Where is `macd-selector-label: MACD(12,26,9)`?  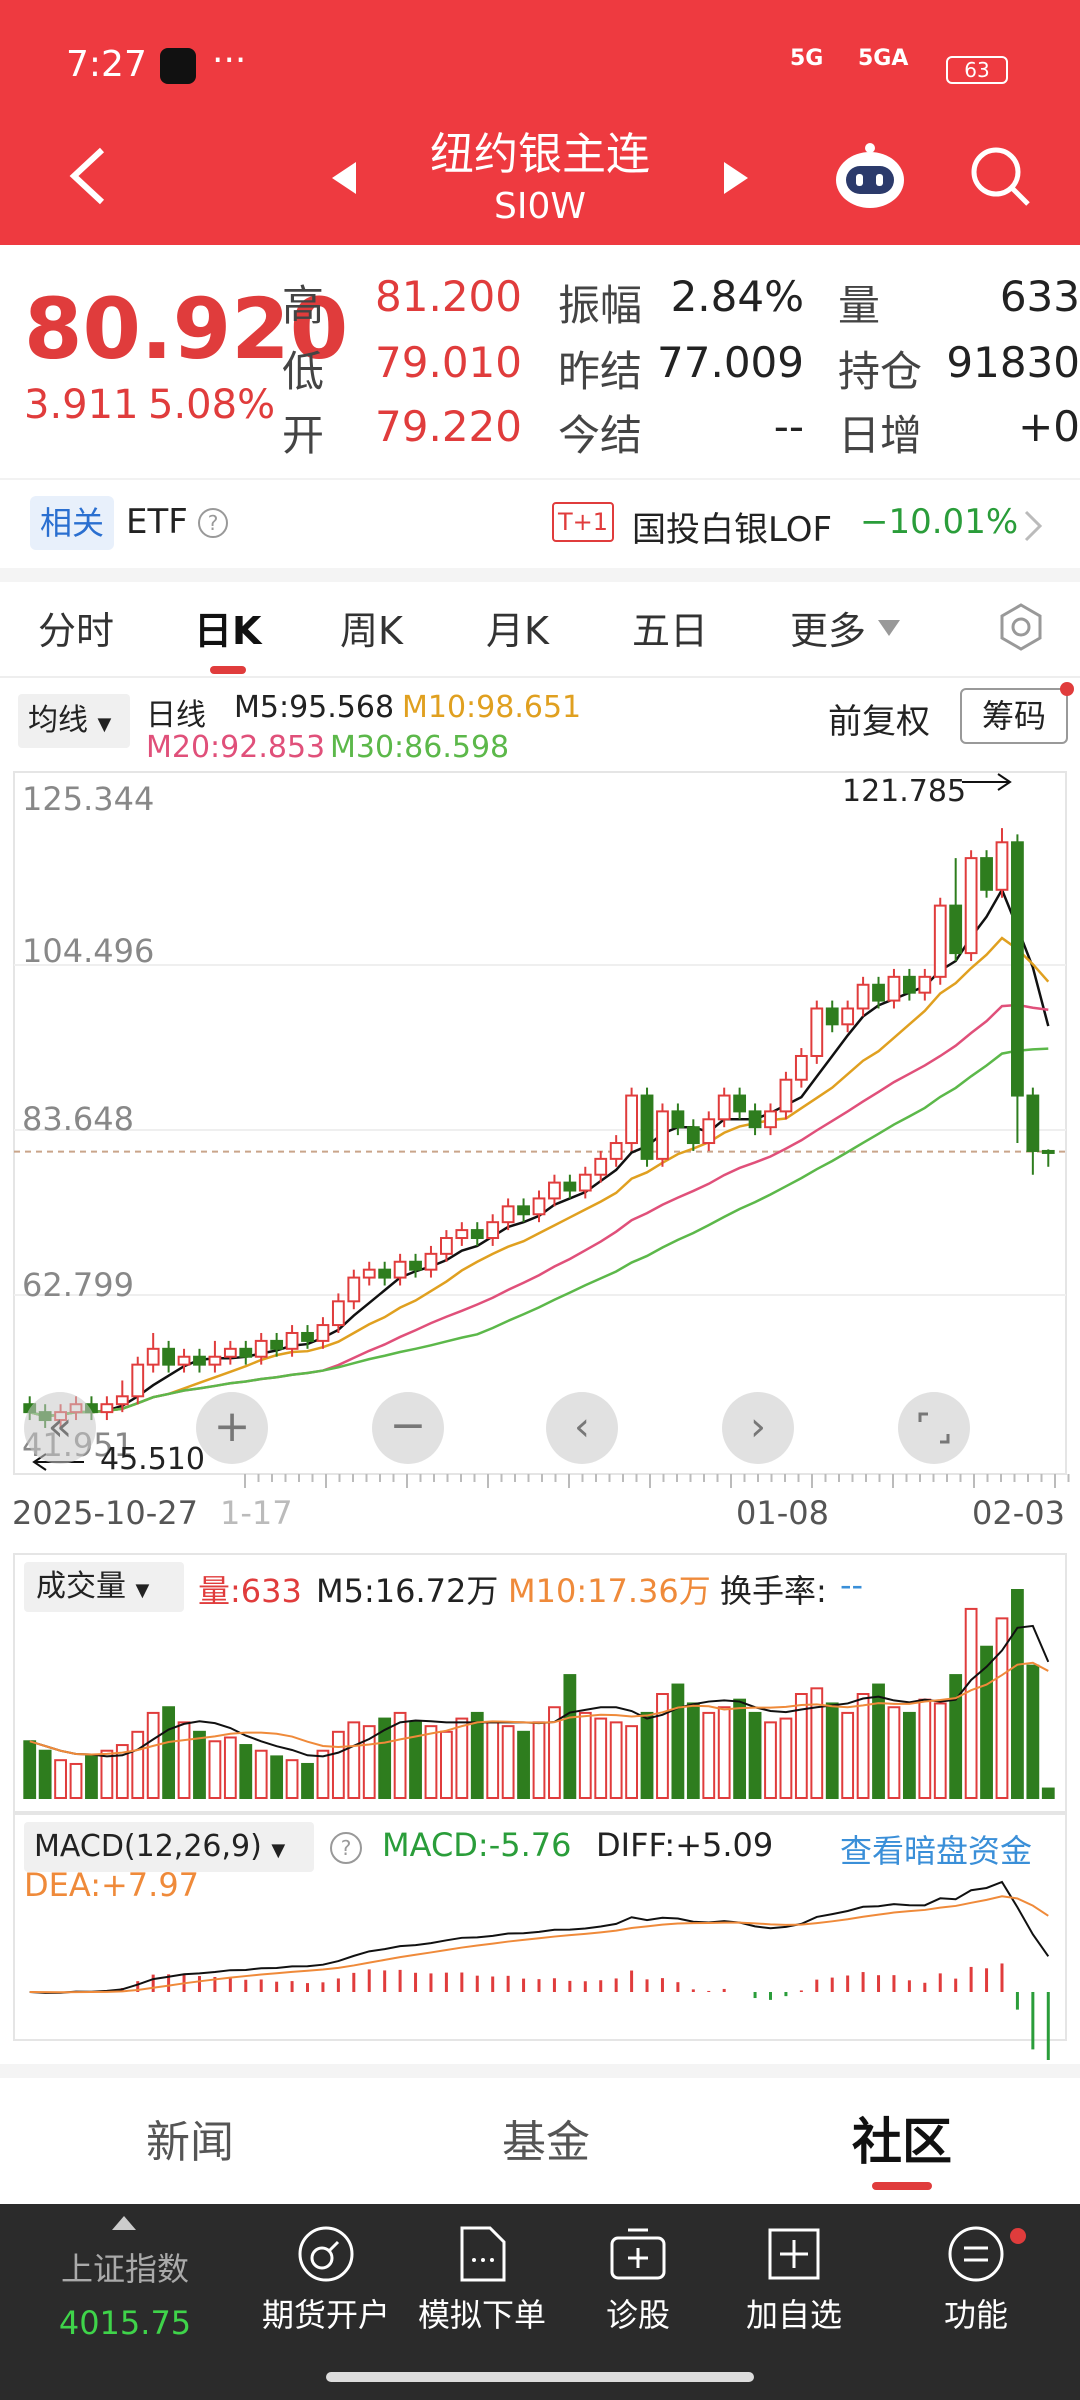 macd-selector-label: MACD(12,26,9) is located at coordinates (148, 1846).